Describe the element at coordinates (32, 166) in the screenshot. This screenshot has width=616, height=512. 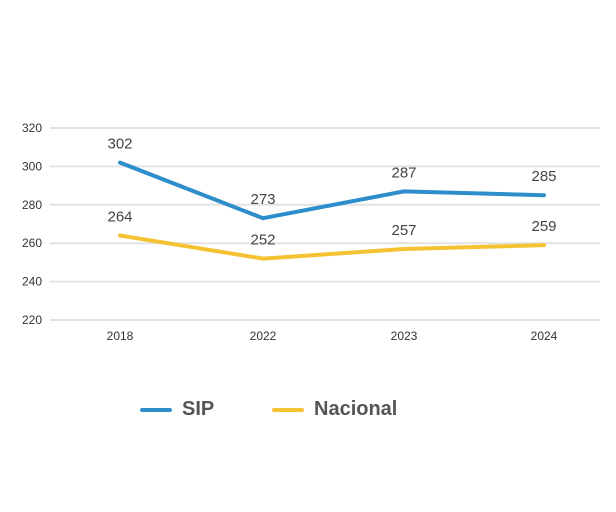
I see `y-tick-label: 300` at that location.